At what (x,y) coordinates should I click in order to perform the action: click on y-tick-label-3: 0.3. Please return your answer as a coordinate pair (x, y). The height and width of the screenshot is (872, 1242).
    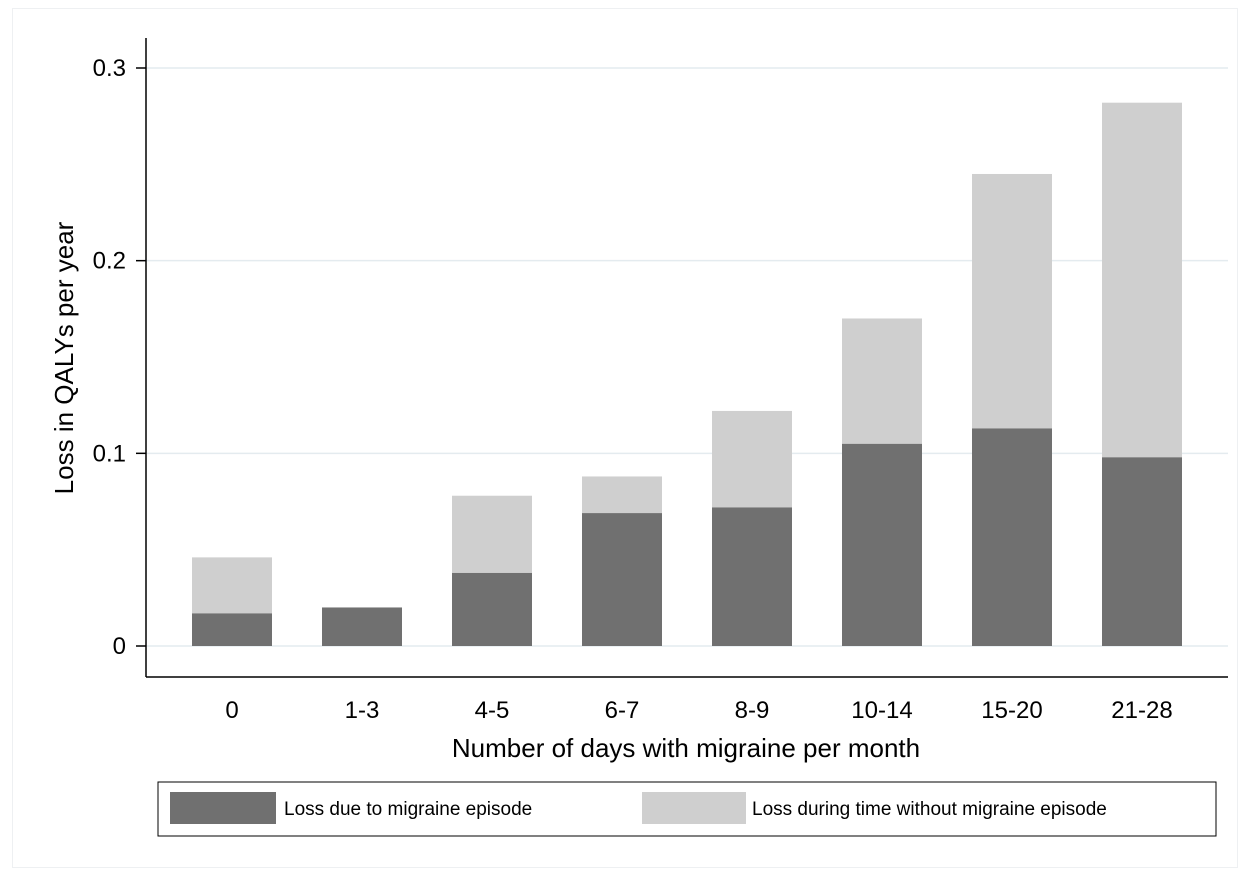
    Looking at the image, I should click on (109, 68).